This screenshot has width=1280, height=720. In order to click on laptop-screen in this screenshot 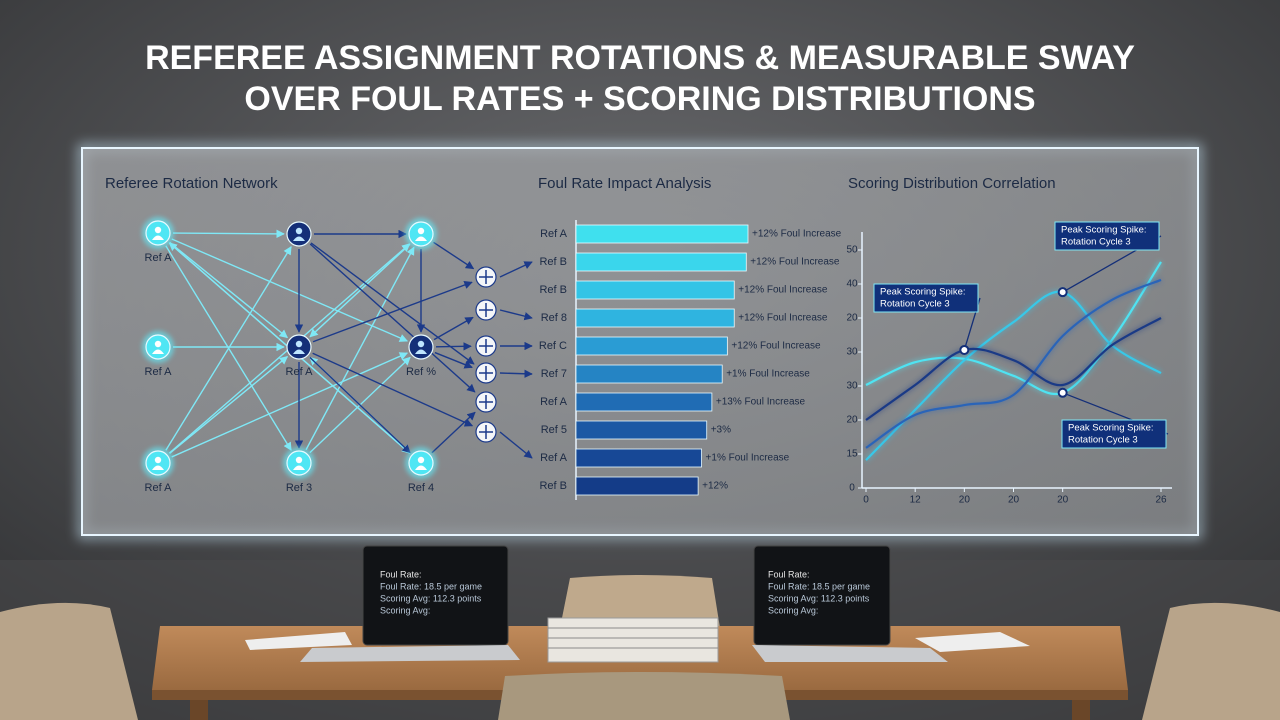, I will do `click(822, 595)`.